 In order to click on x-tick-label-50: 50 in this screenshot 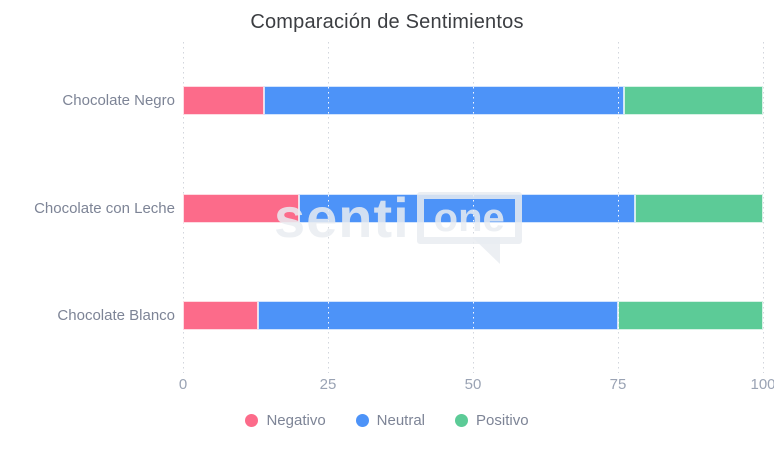, I will do `click(473, 384)`.